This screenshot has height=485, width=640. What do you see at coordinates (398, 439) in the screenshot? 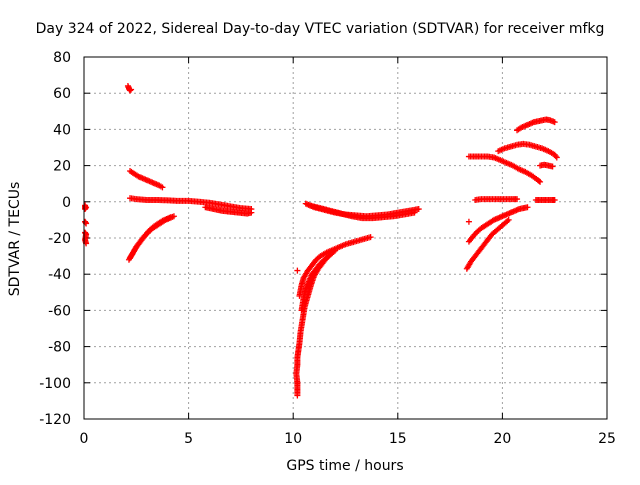
I see `x-tick-label: 15` at bounding box center [398, 439].